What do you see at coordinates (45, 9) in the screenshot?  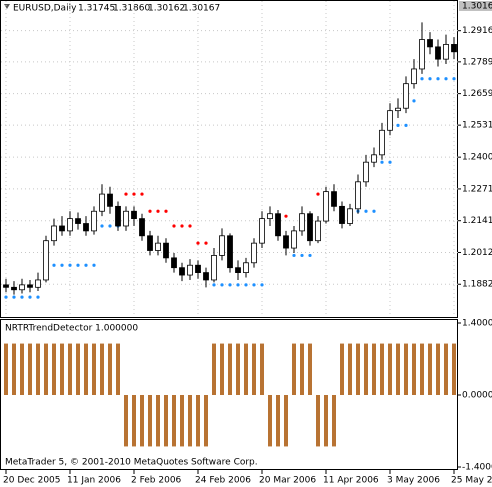 I see `symbol-title: EURUSD,Daily` at bounding box center [45, 9].